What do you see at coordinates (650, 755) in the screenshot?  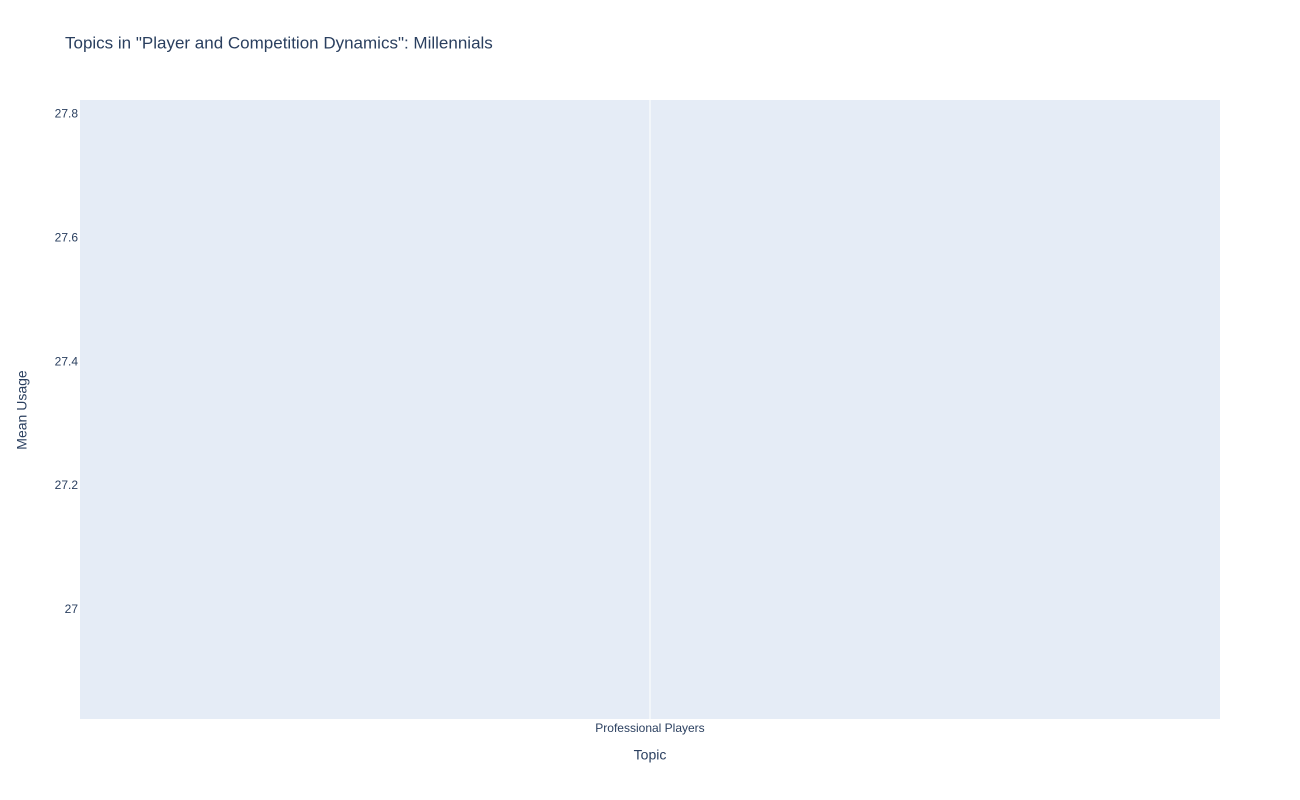 I see `x-axis-title: Topic` at bounding box center [650, 755].